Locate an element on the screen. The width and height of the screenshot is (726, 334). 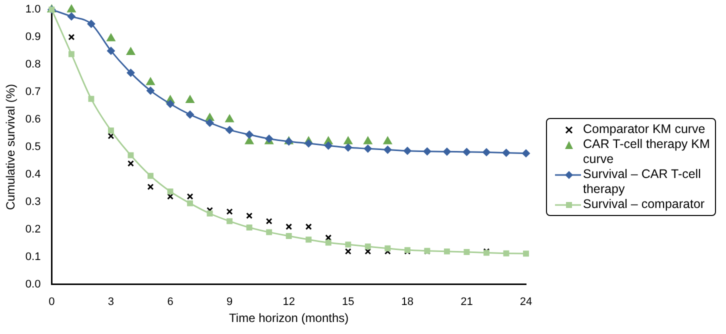
legend-label: CAR T-cell therapy KM curve is located at coordinates (647, 152).